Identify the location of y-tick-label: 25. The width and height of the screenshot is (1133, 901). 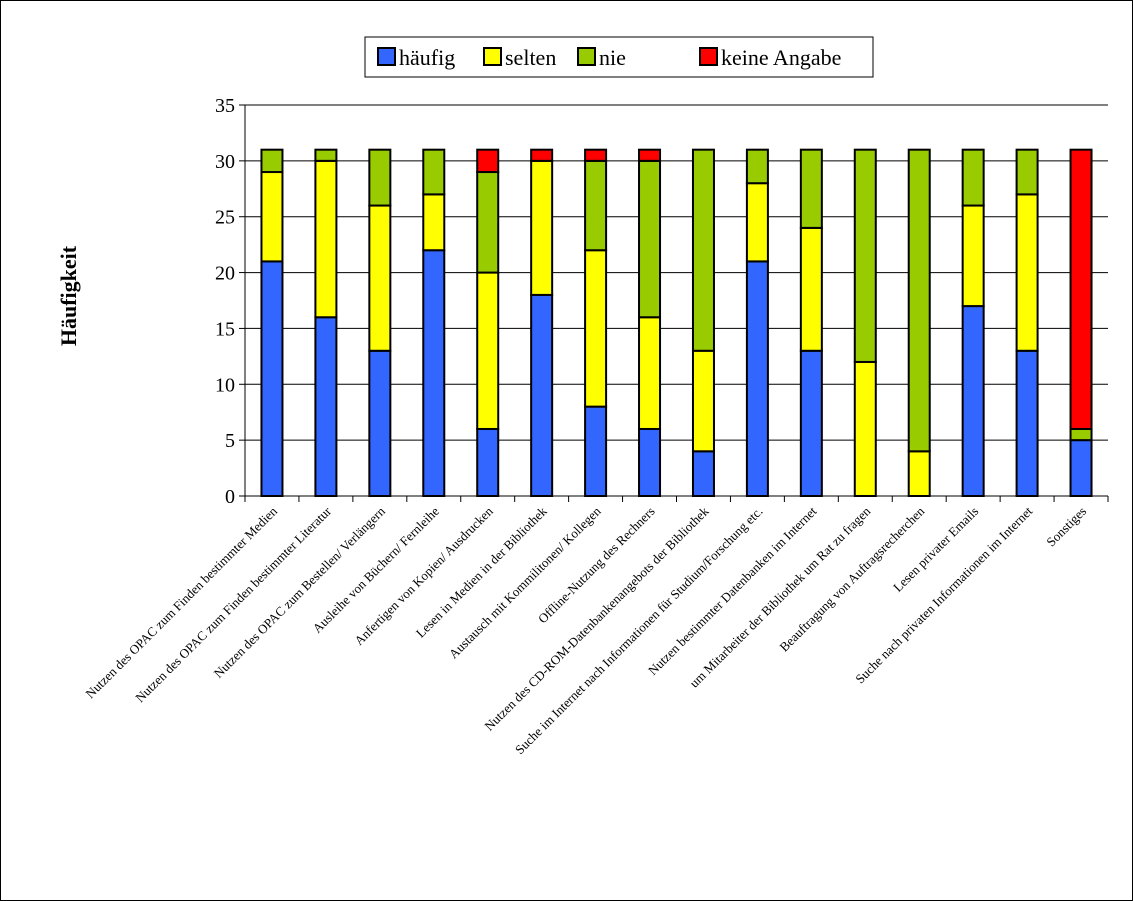
(225, 218).